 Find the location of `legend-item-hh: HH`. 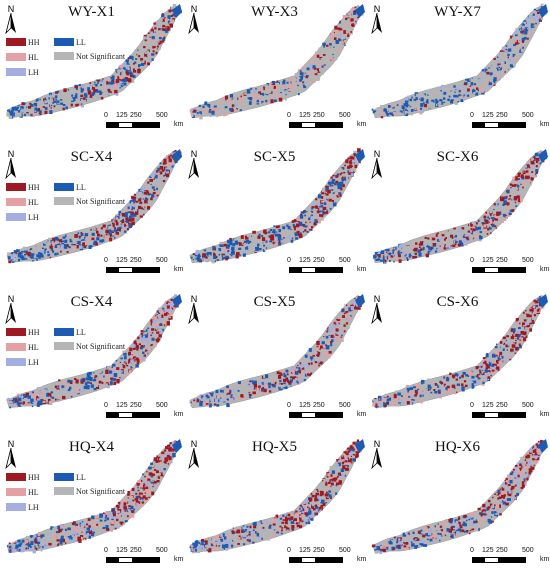

legend-item-hh: HH is located at coordinates (23, 332).